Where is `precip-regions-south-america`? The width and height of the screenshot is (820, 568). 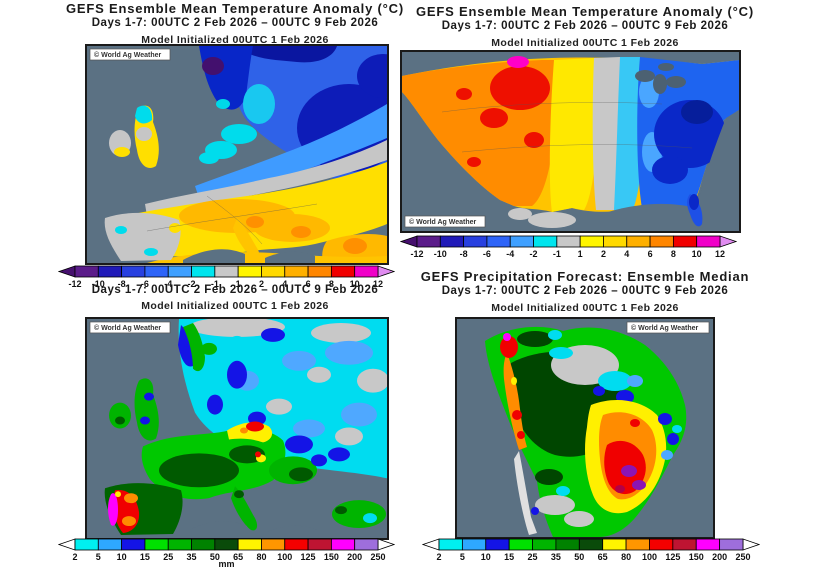 precip-regions-south-america is located at coordinates (585, 428).